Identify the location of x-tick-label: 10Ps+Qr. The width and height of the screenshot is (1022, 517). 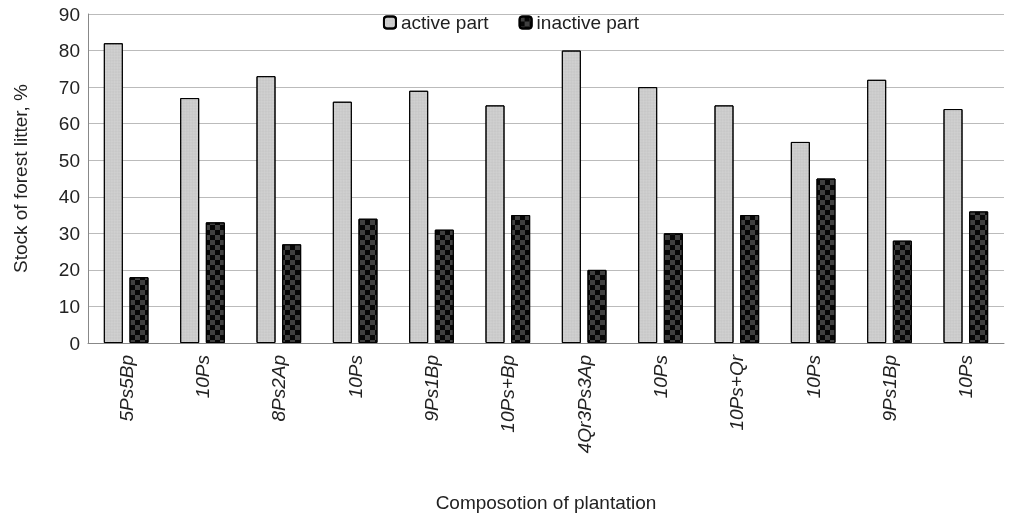
(737, 392).